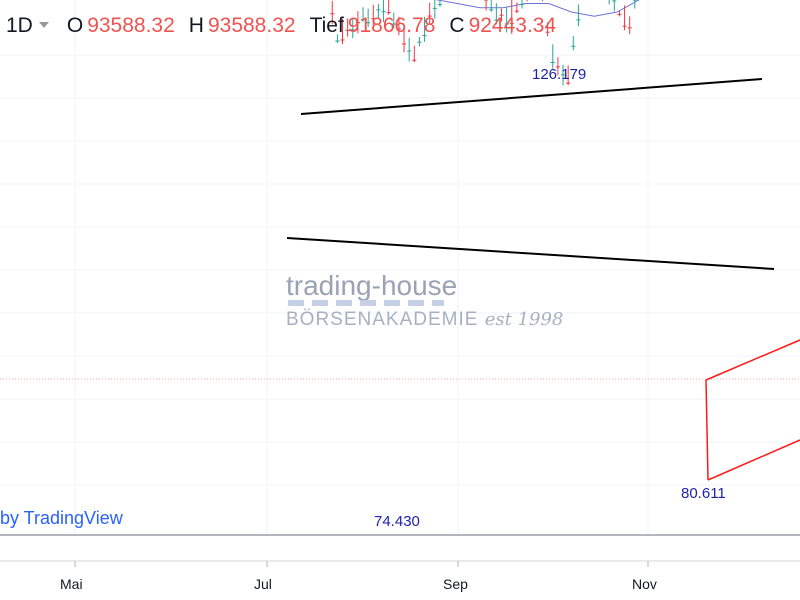  Describe the element at coordinates (524, 319) in the screenshot. I see `watermark-since: est 1998` at that location.